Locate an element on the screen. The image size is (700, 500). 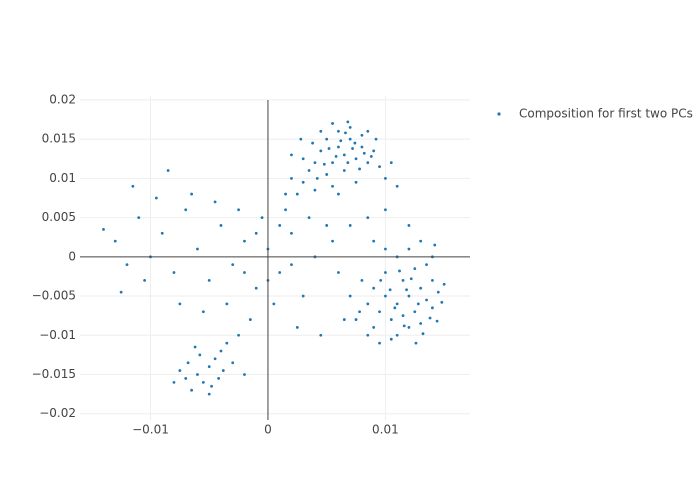
legend-marker is located at coordinates (499, 114).